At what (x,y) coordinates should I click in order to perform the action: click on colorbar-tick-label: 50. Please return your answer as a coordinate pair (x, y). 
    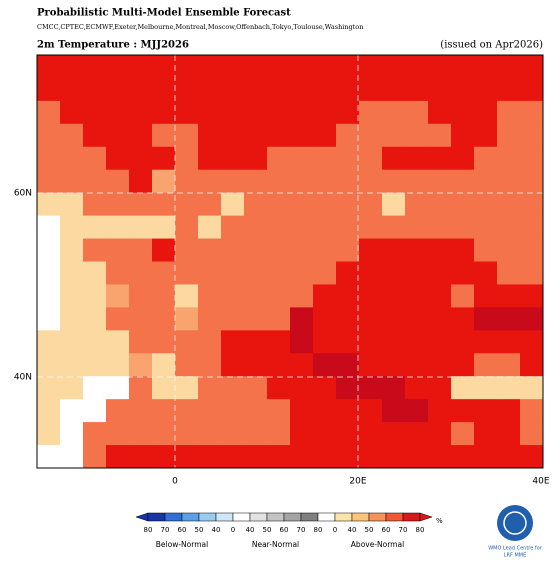
    Looking at the image, I should click on (199, 530).